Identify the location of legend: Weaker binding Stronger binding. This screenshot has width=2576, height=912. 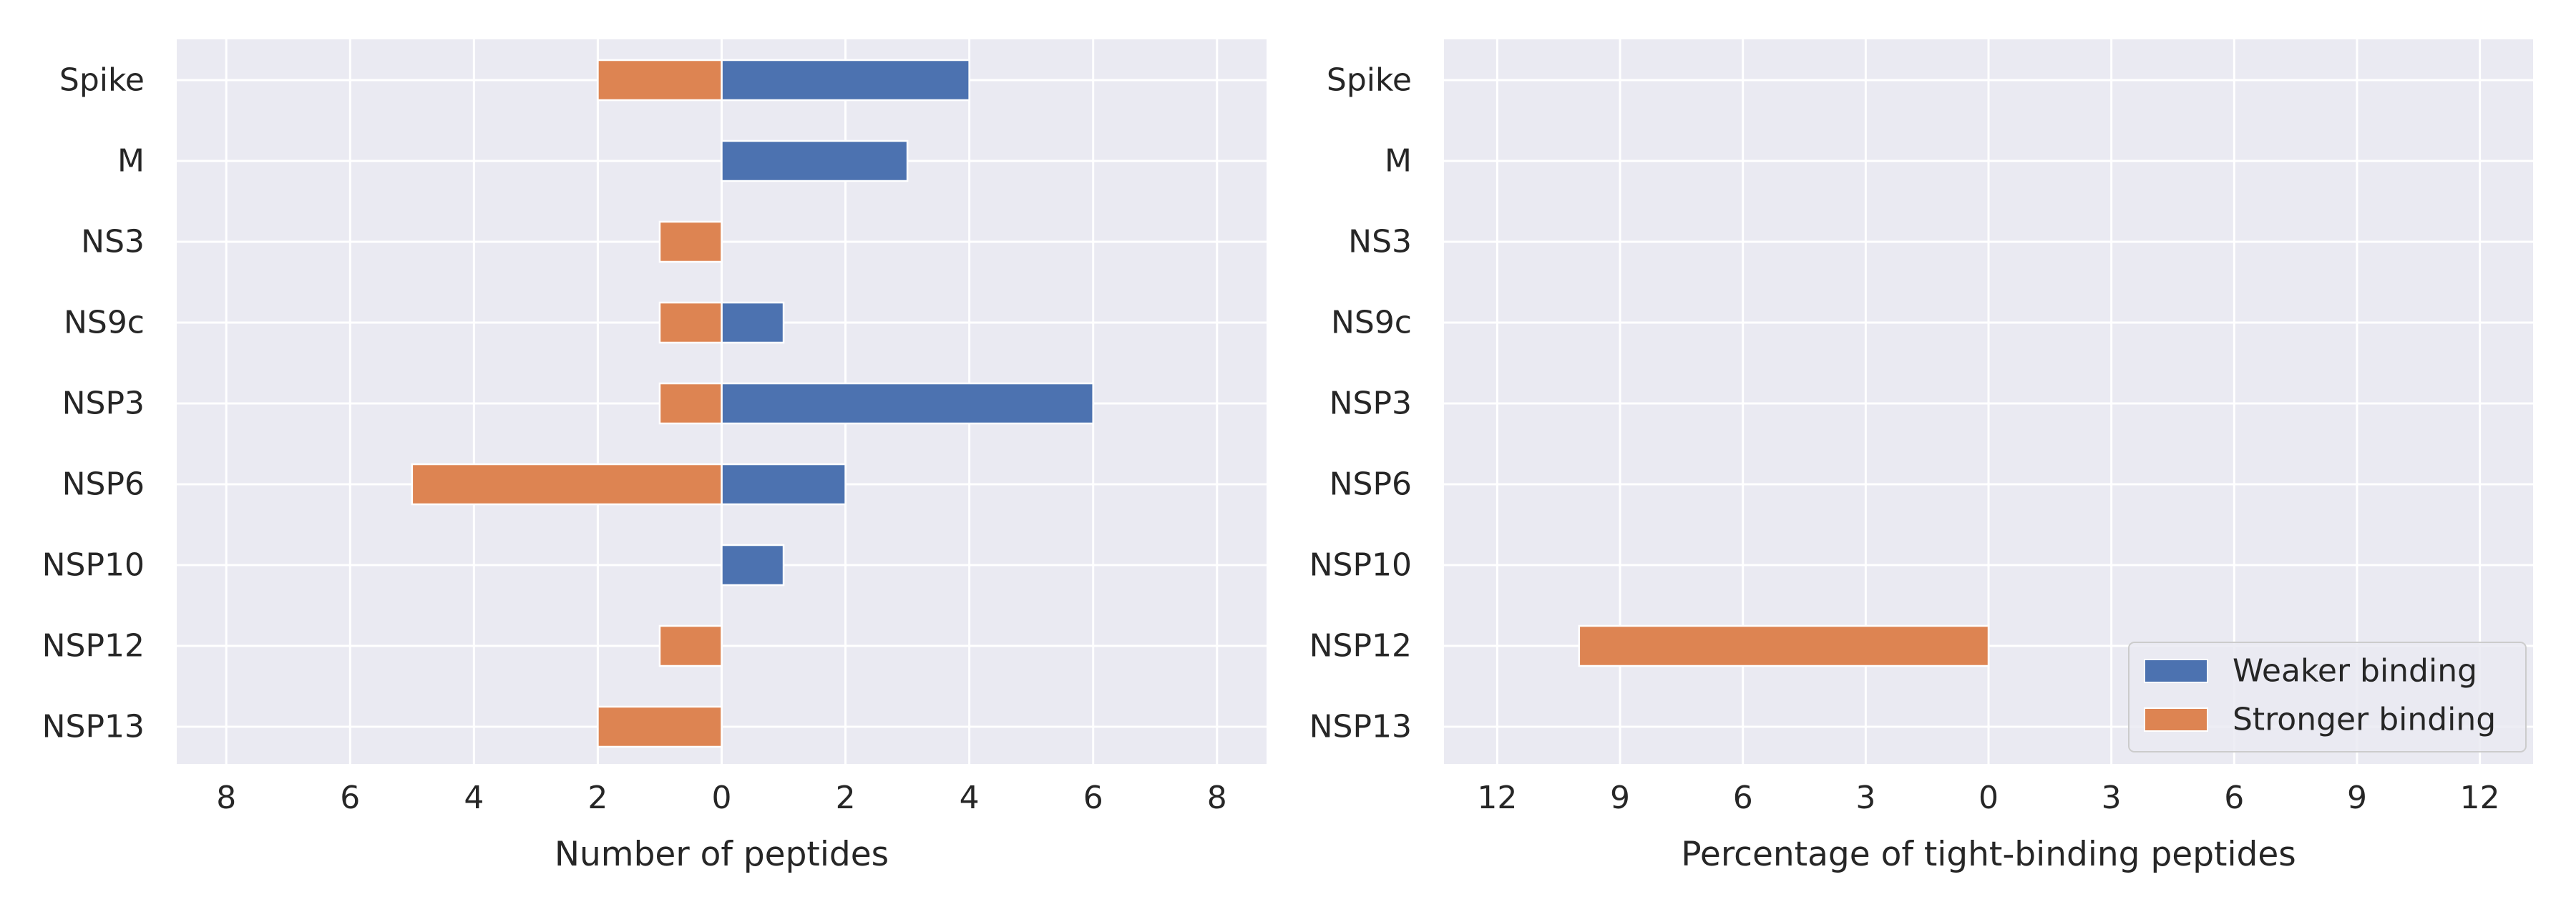
(2327, 697).